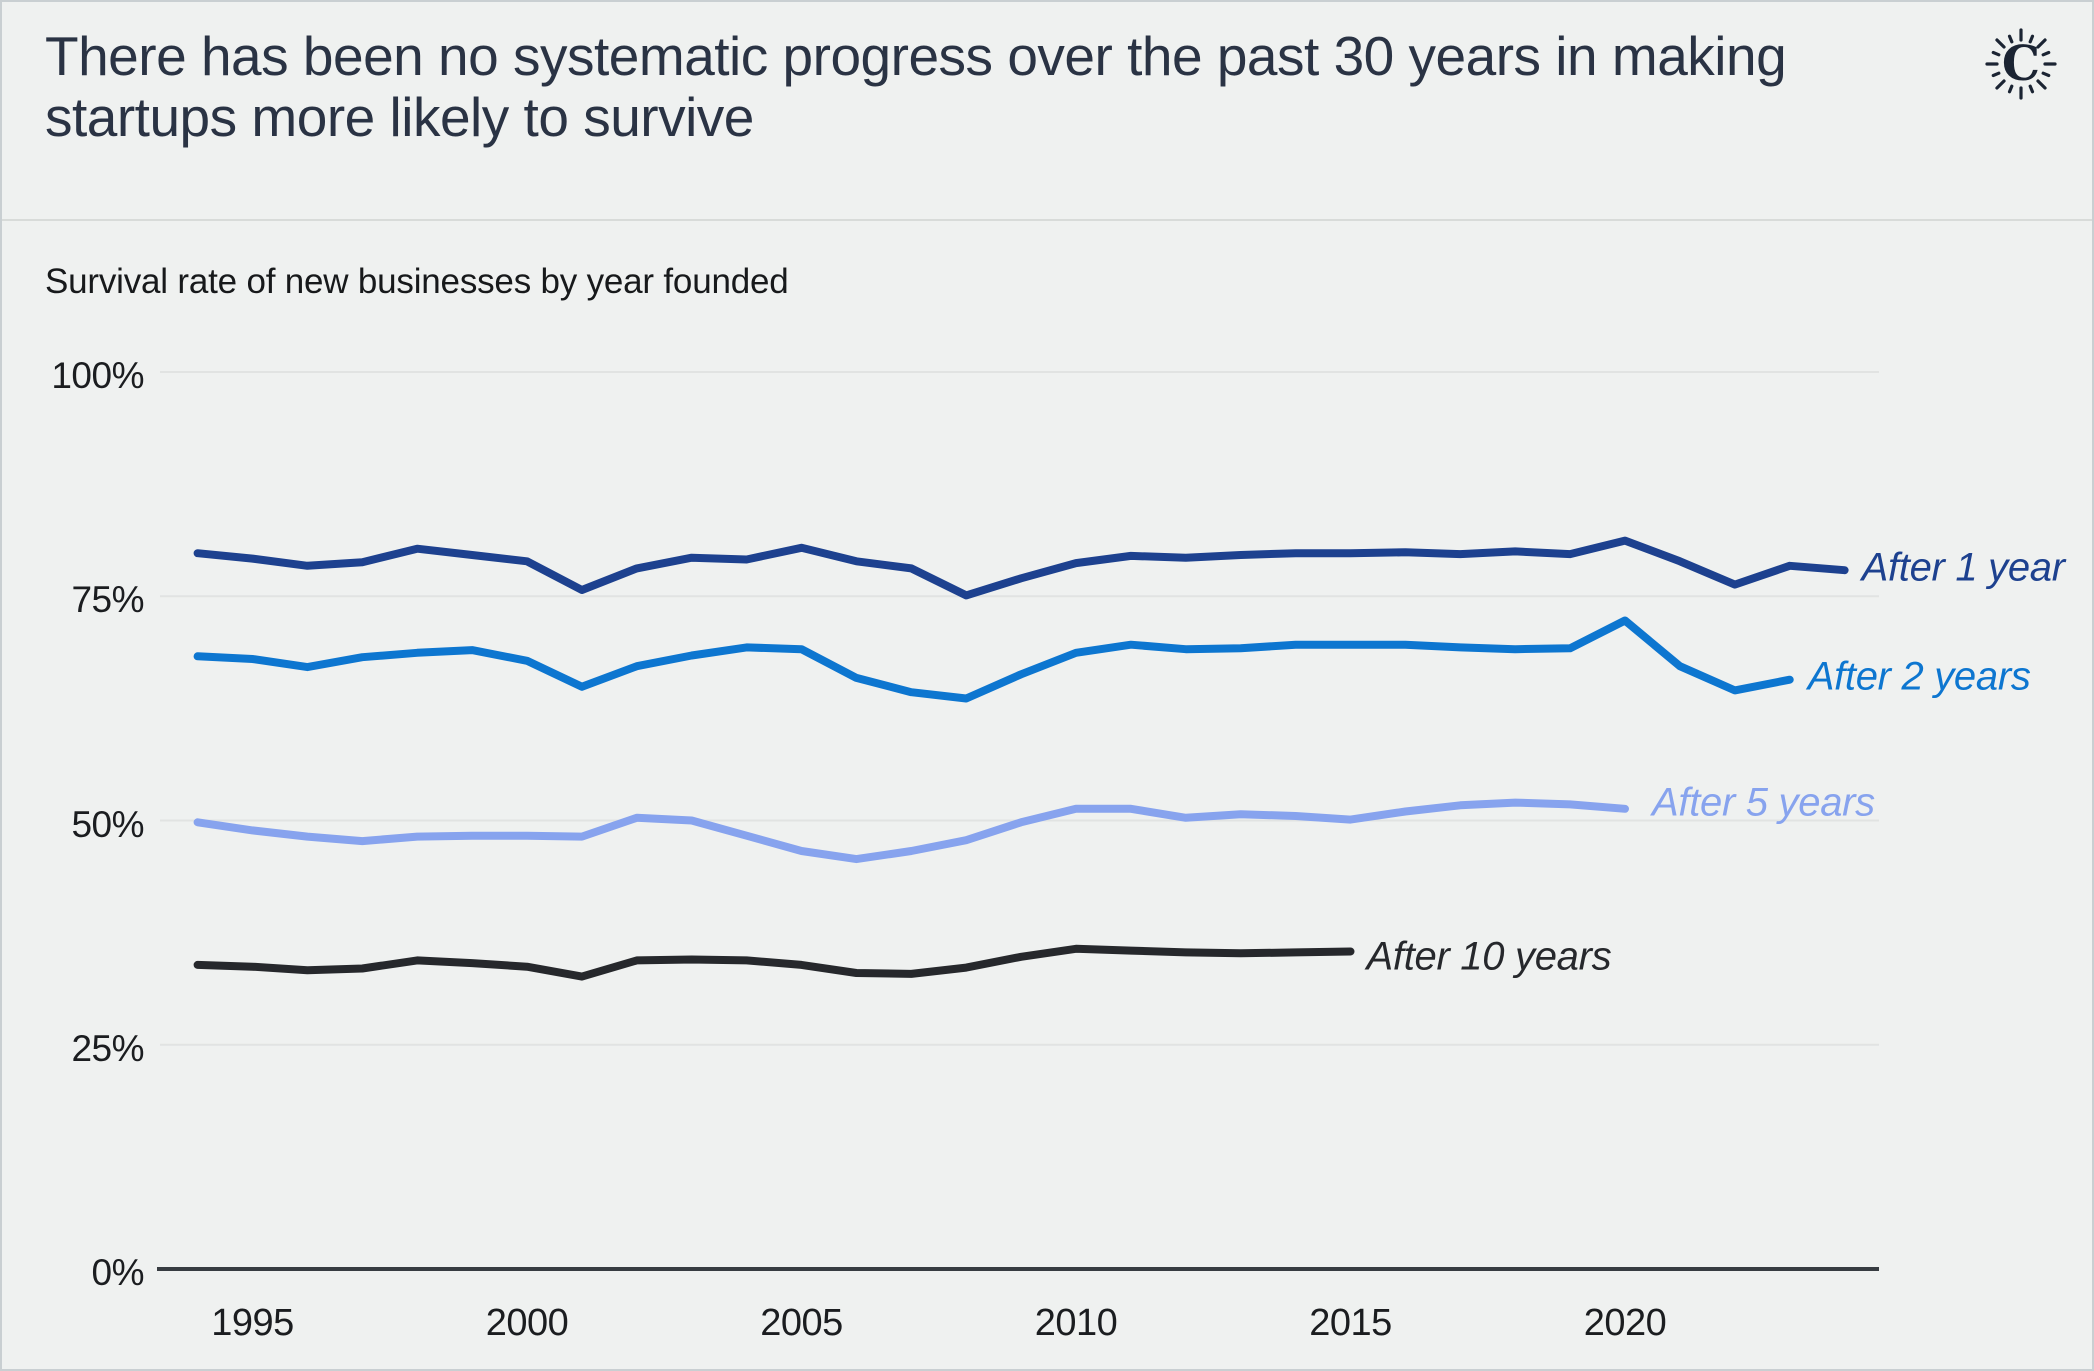 This screenshot has width=2094, height=1371. Describe the element at coordinates (107, 824) in the screenshot. I see `y-tick-label-50%: 50%` at that location.